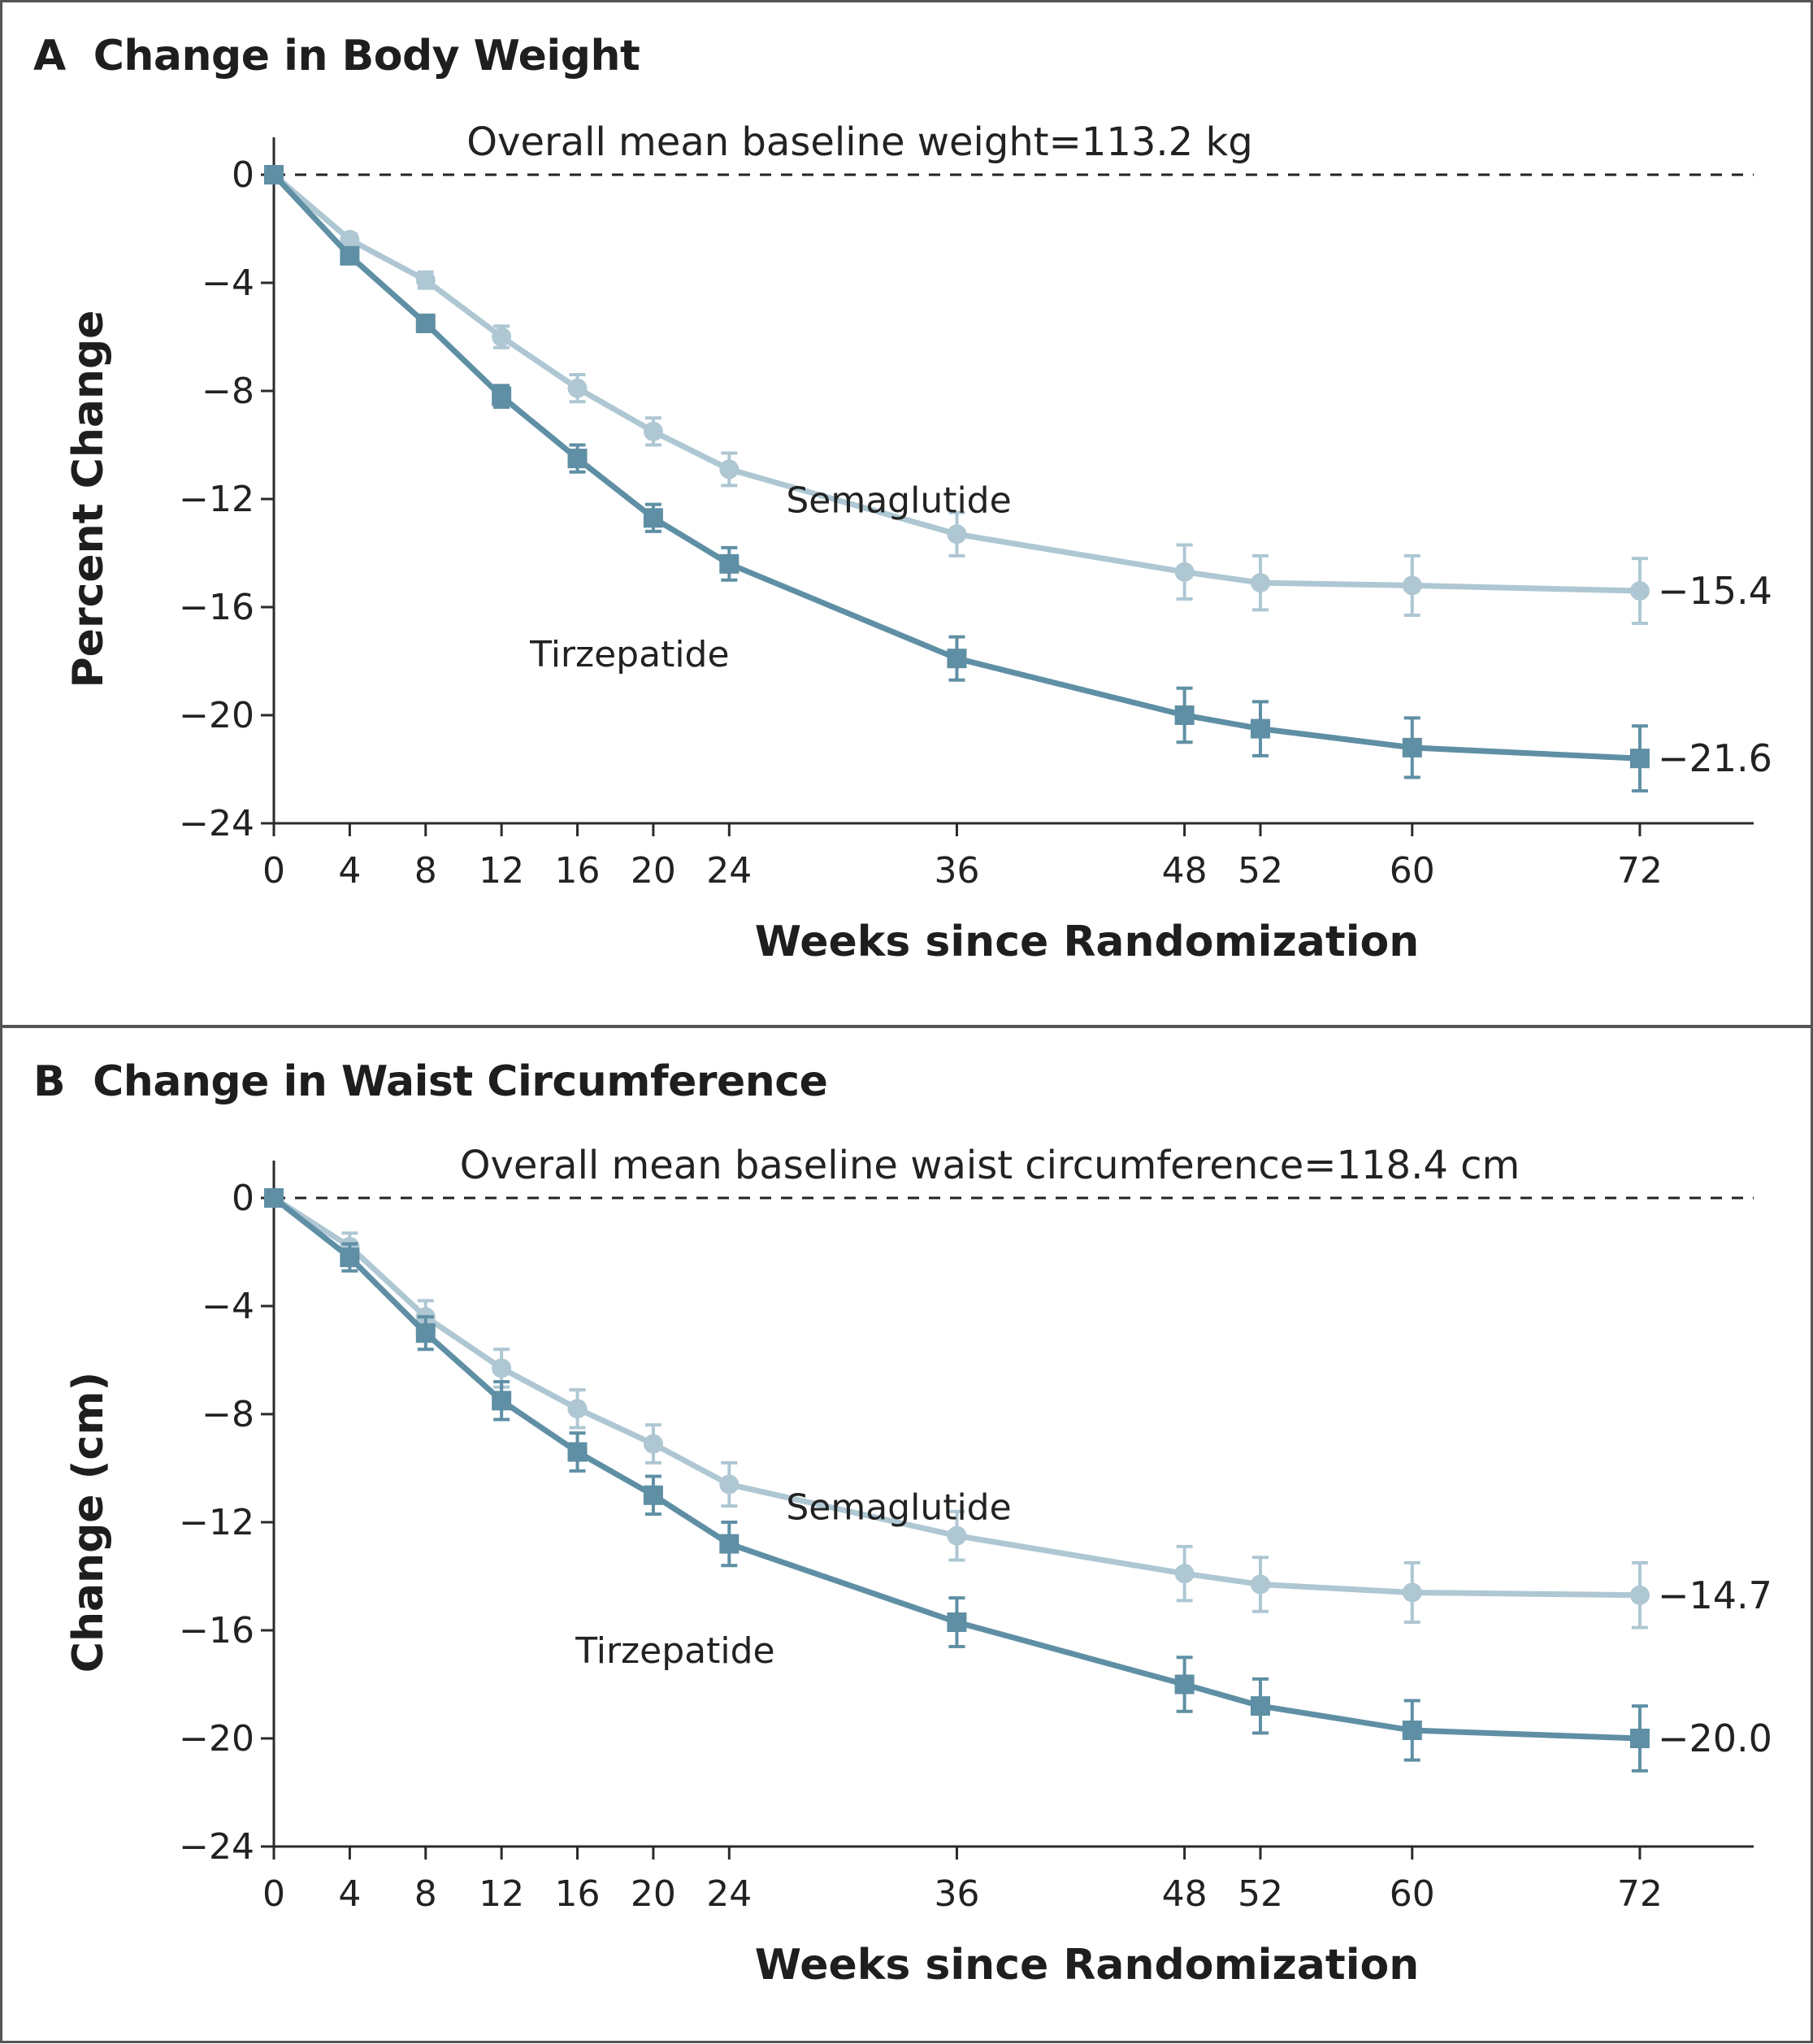 Image resolution: width=1813 pixels, height=2044 pixels. I want to click on y-axis-title: Percent Change, so click(88, 499).